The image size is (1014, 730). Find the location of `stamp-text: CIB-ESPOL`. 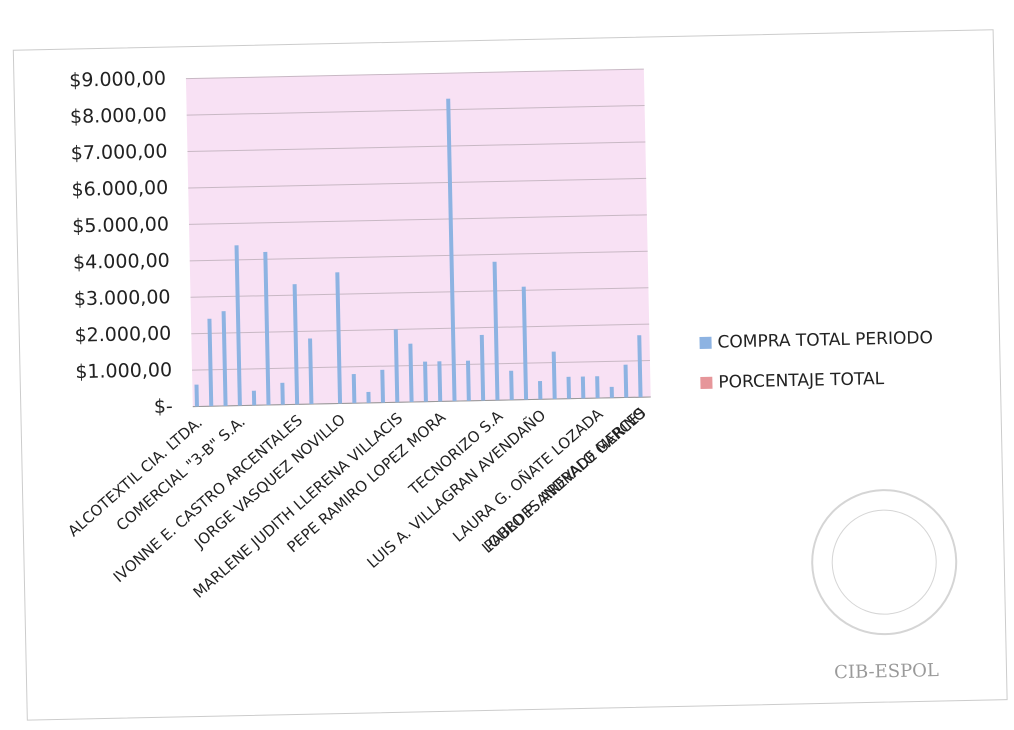

stamp-text: CIB-ESPOL is located at coordinates (886, 671).